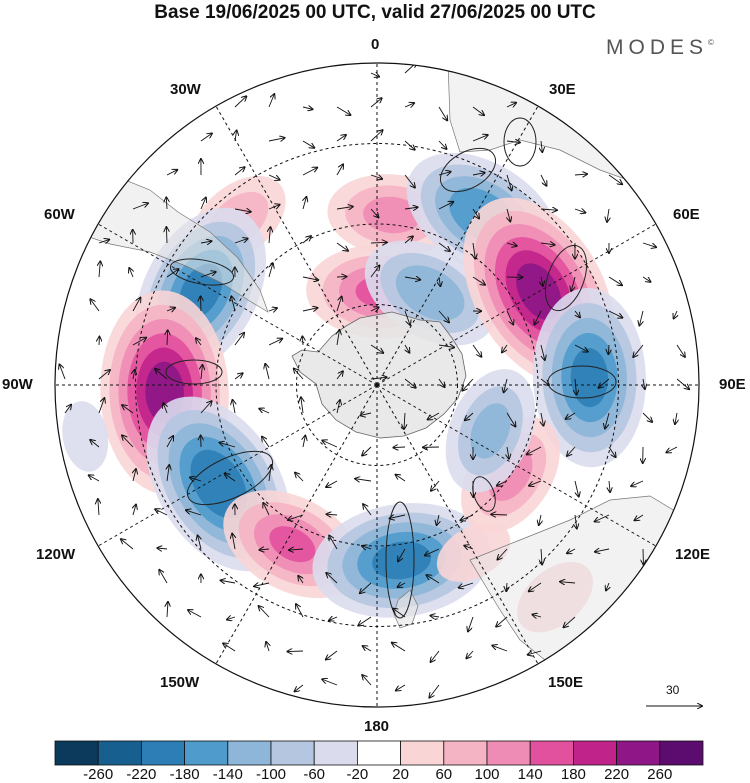 The image size is (750, 783). I want to click on lon-label-180: 180, so click(377, 726).